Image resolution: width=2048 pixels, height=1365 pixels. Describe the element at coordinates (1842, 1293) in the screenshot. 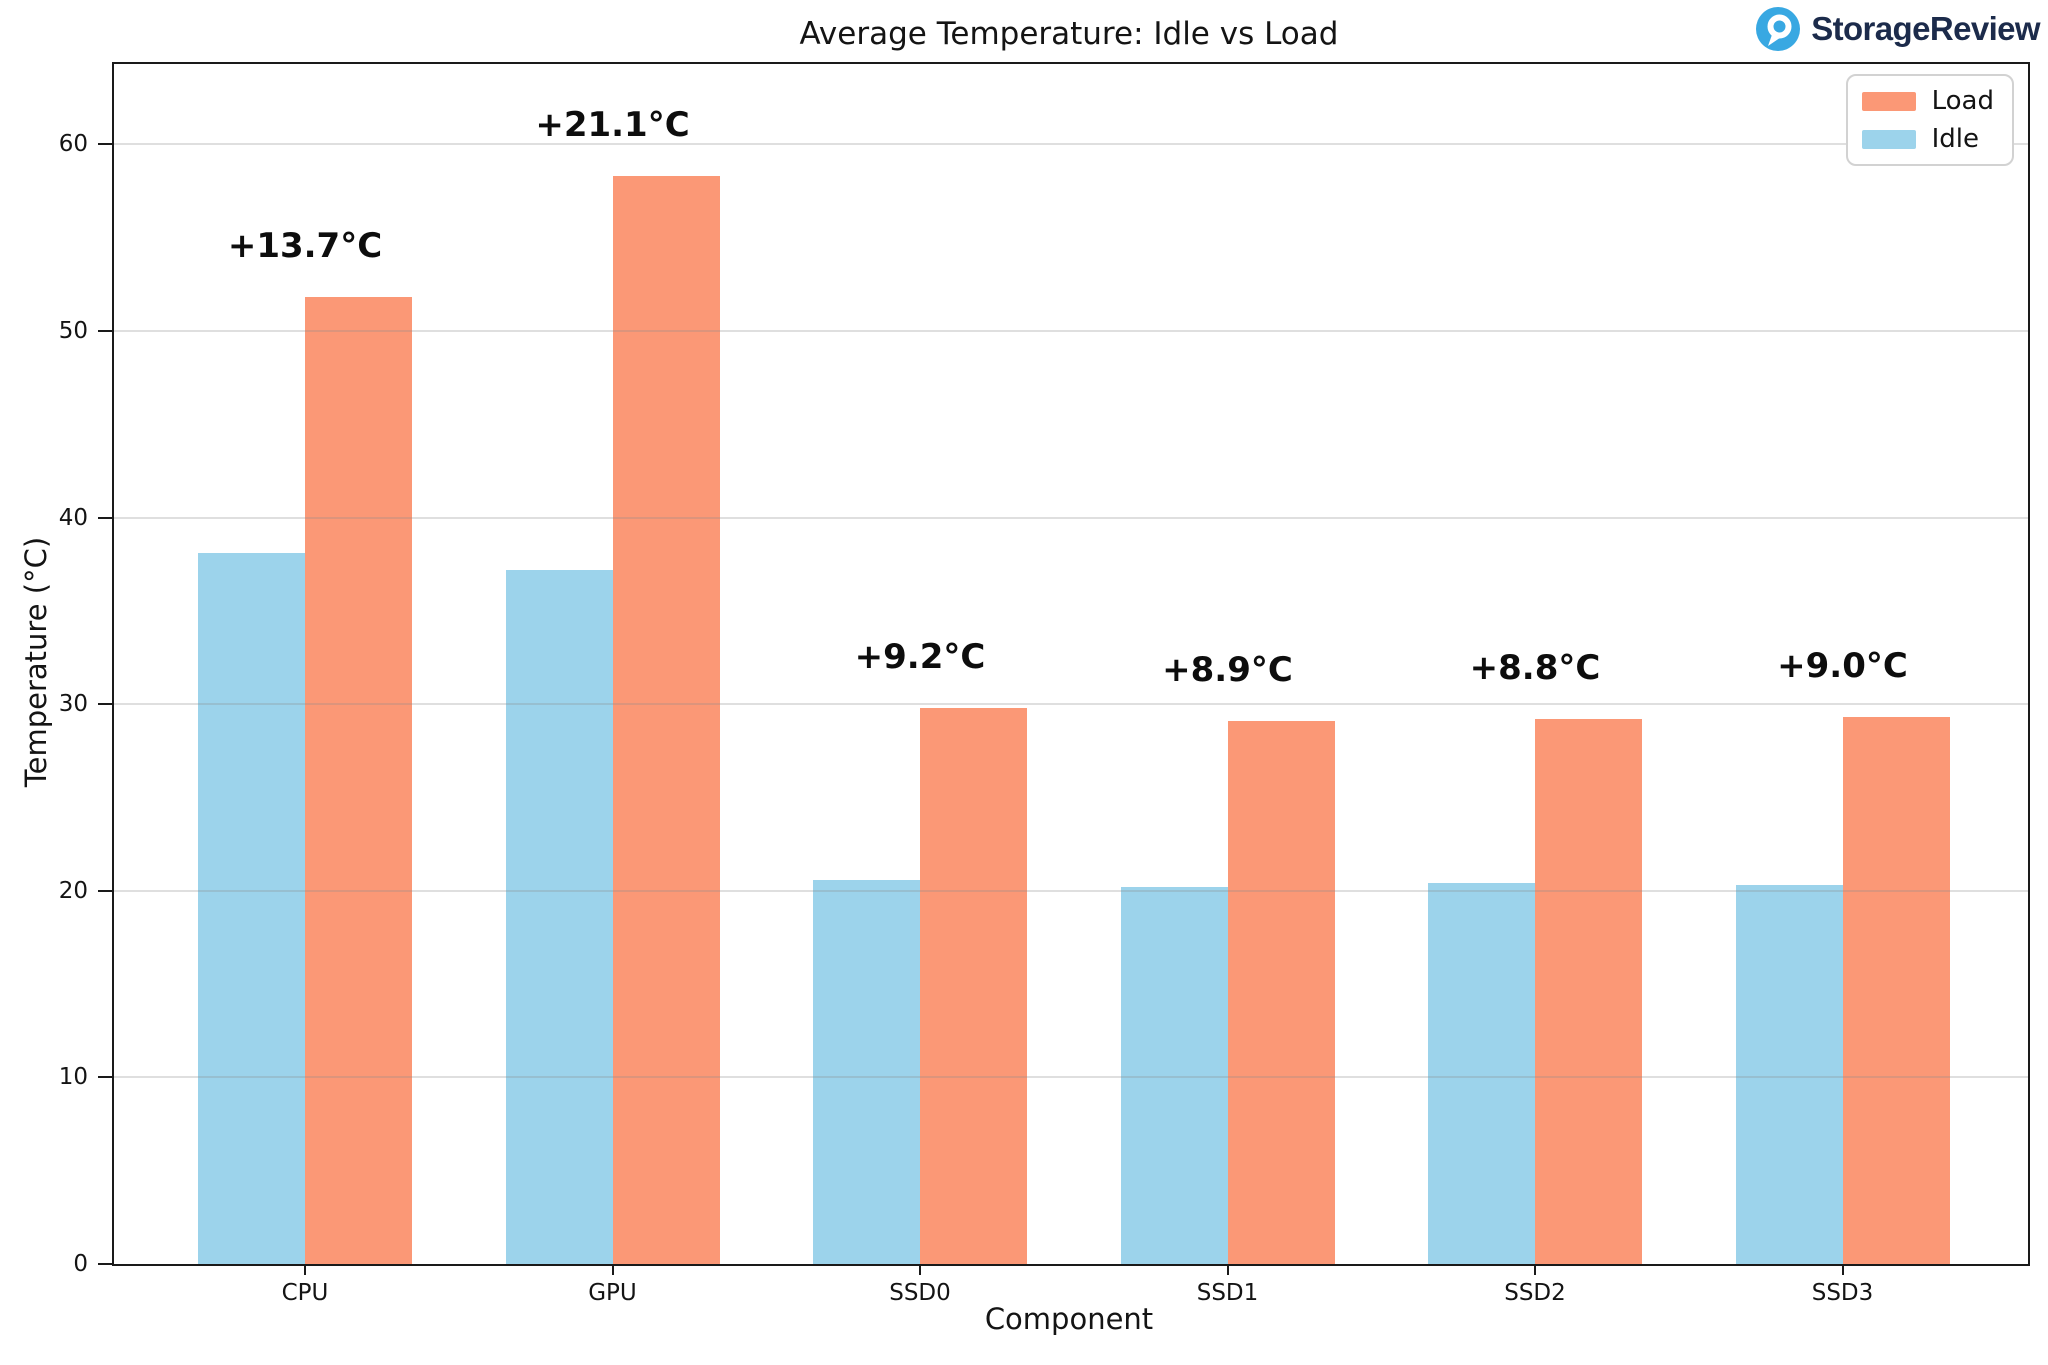

I see `x-tick-label-ssd3: SSD3` at that location.